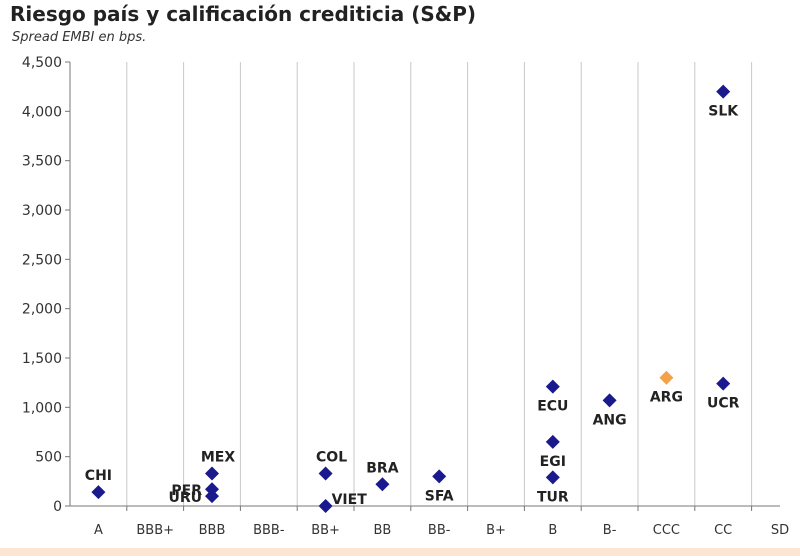  What do you see at coordinates (325, 473) in the screenshot?
I see `data-point-col` at bounding box center [325, 473].